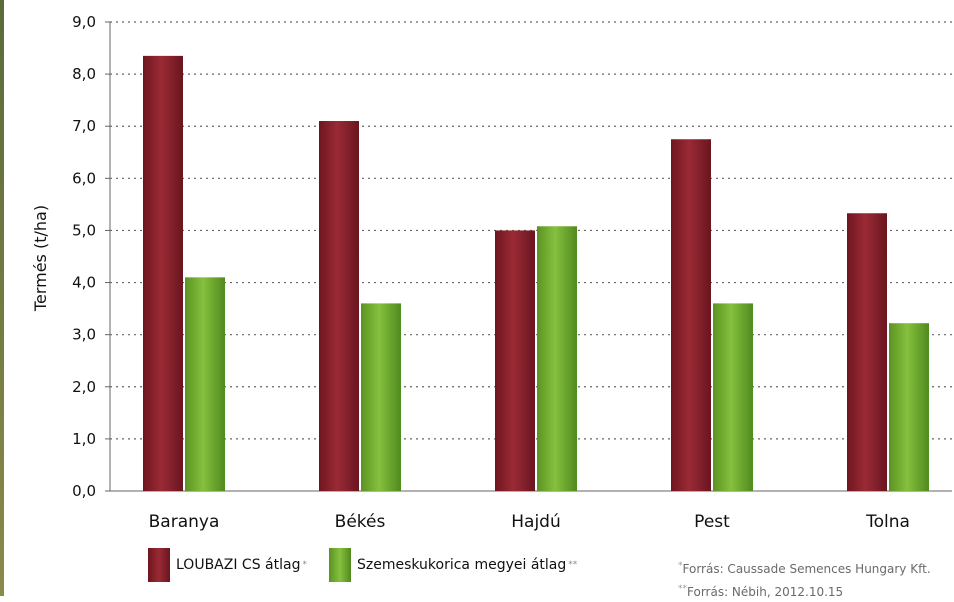 Image resolution: width=954 pixels, height=602 pixels. Describe the element at coordinates (682, 589) in the screenshot. I see `source-marker-2: **` at that location.